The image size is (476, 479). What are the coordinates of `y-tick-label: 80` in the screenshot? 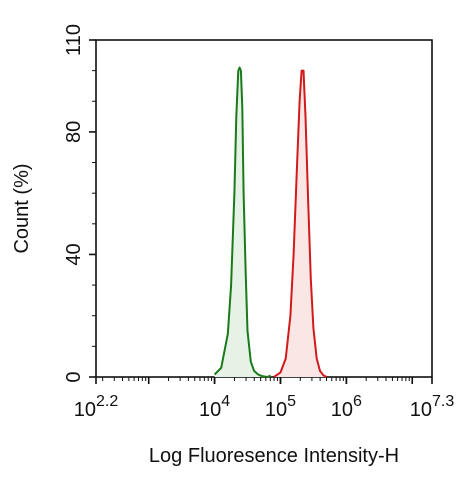 It's located at (74, 132).